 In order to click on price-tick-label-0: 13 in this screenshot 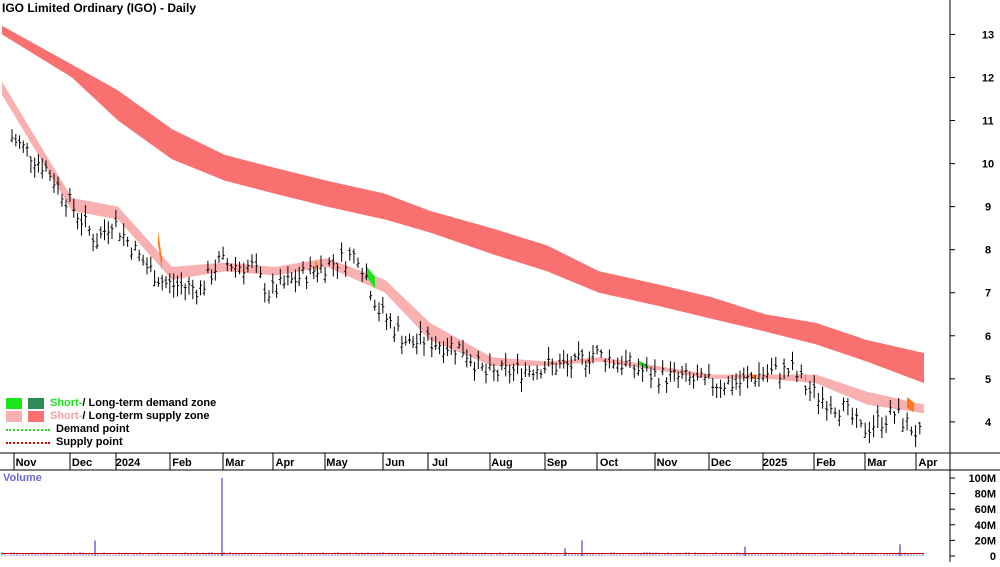, I will do `click(988, 35)`.